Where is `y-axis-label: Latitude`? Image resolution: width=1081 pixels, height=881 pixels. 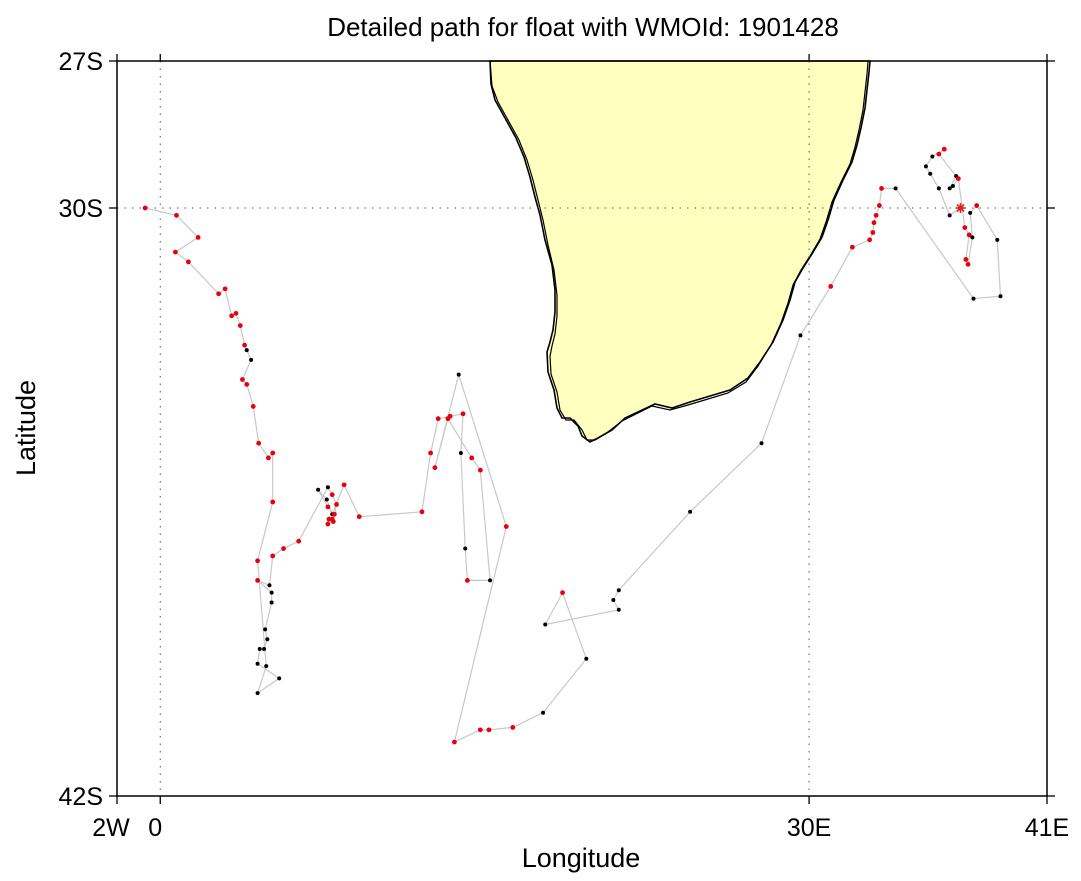
y-axis-label: Latitude is located at coordinates (26, 428).